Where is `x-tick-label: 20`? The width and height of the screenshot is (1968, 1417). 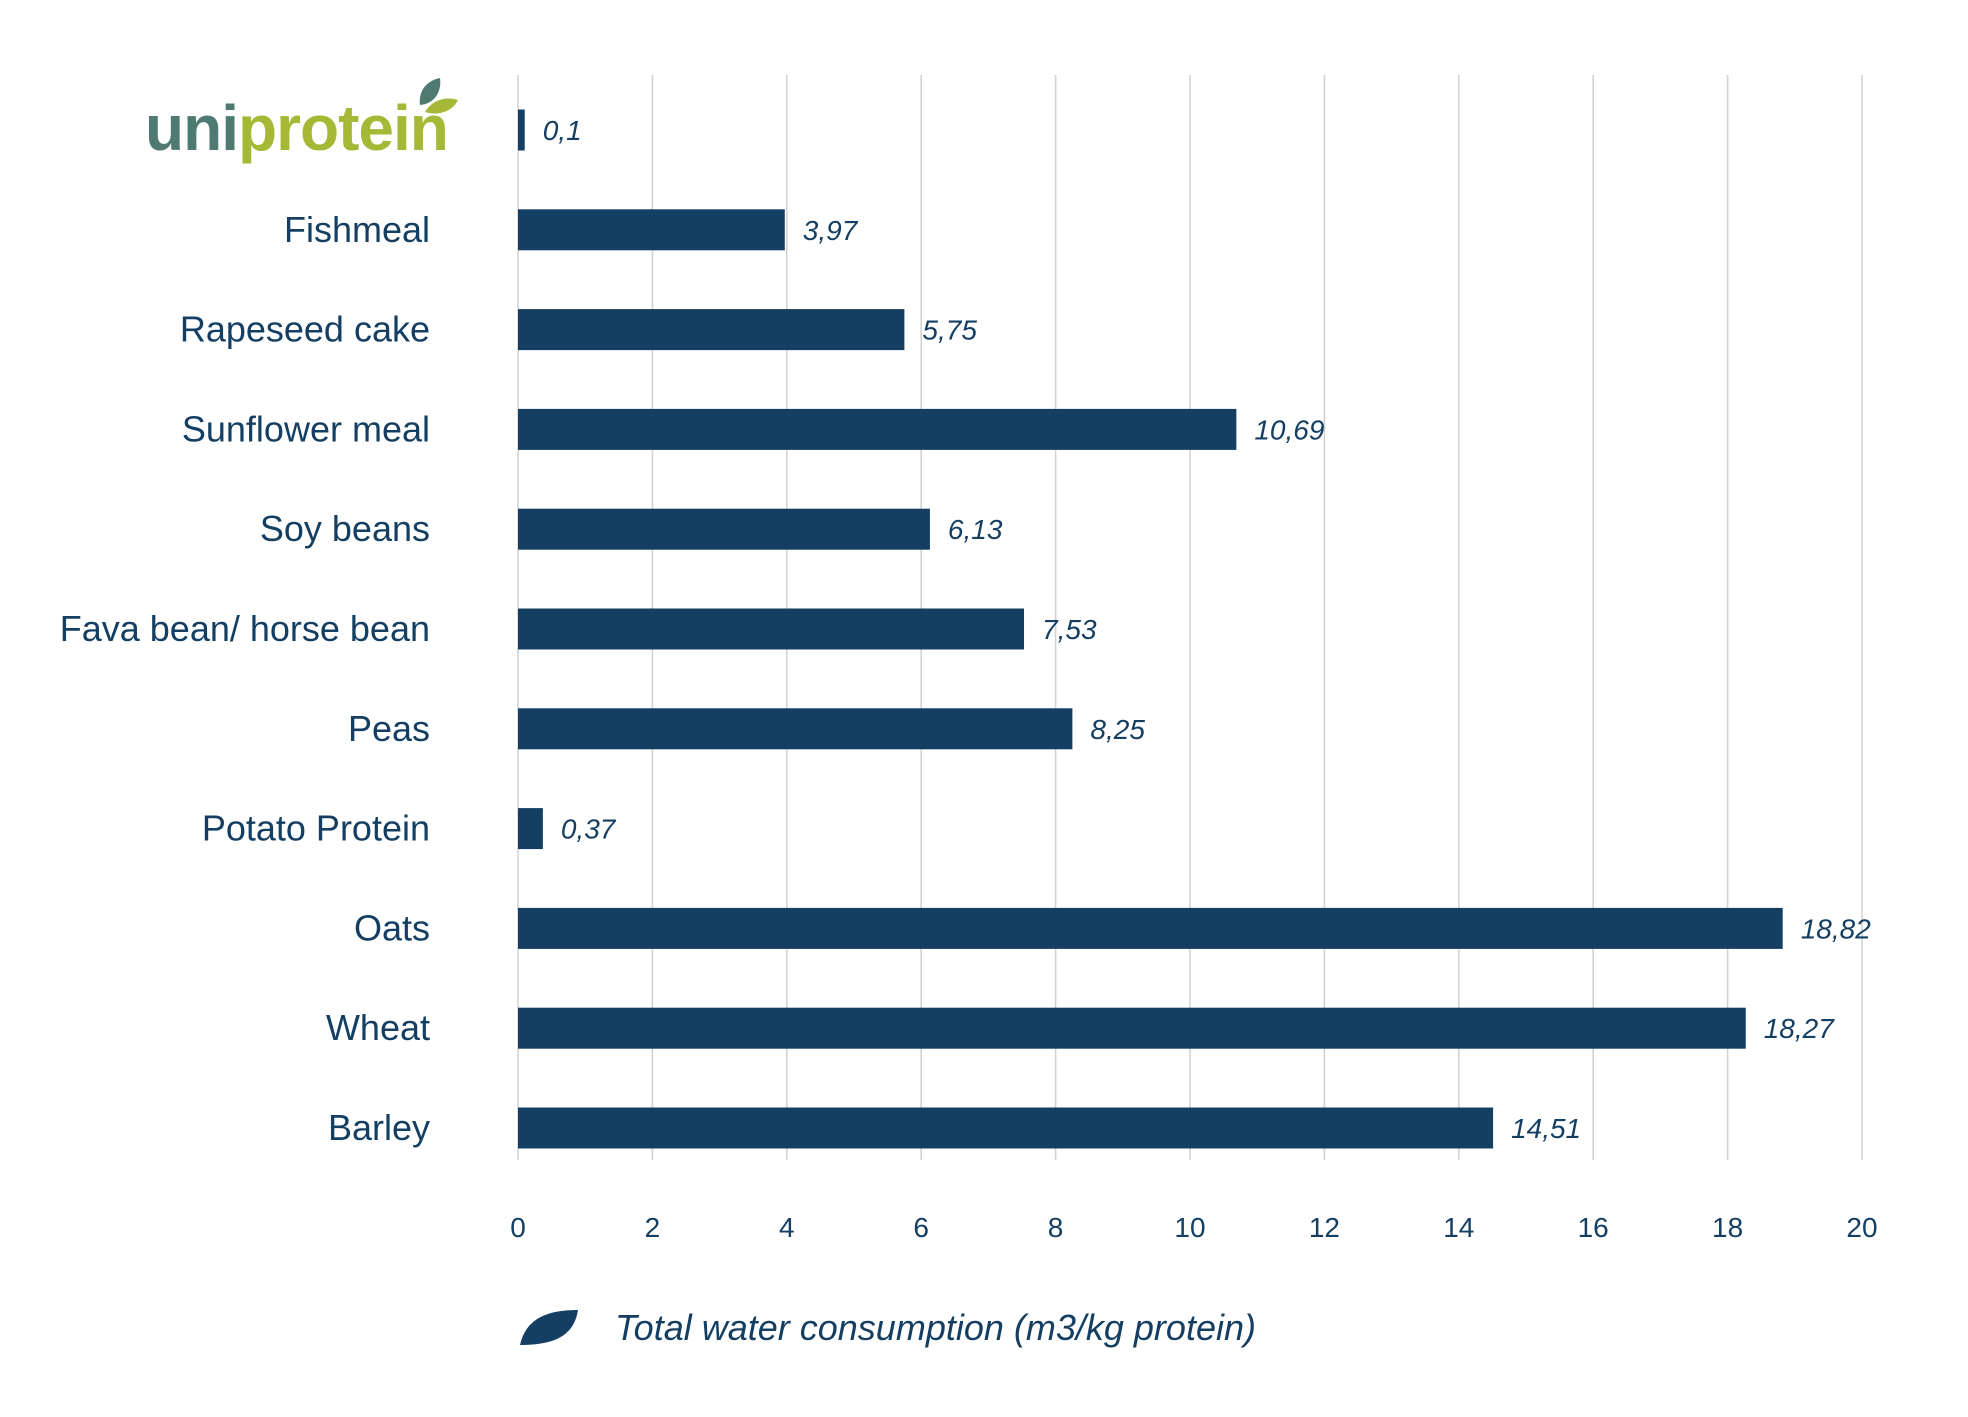 x-tick-label: 20 is located at coordinates (1861, 1227).